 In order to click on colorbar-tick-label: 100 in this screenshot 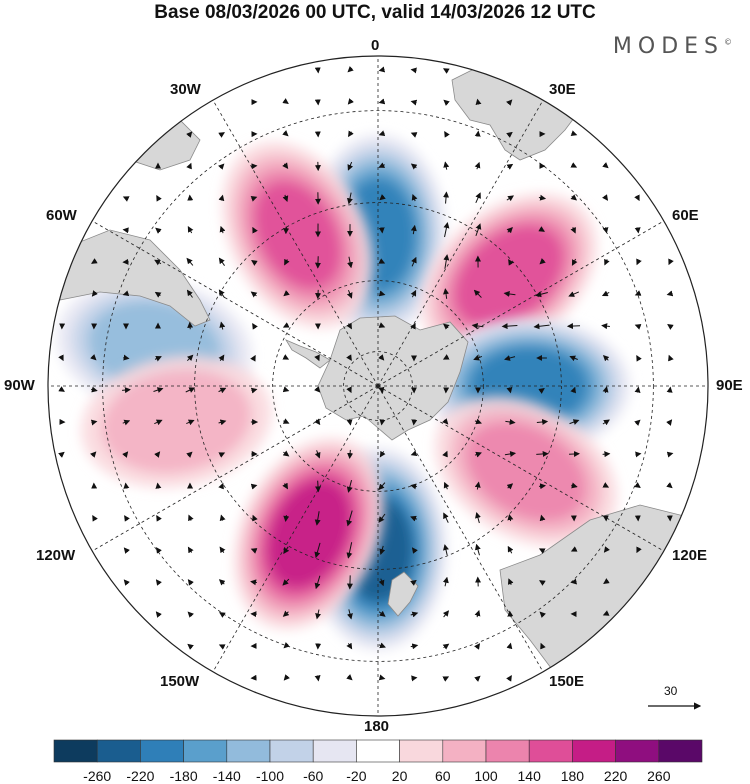, I will do `click(485, 776)`.